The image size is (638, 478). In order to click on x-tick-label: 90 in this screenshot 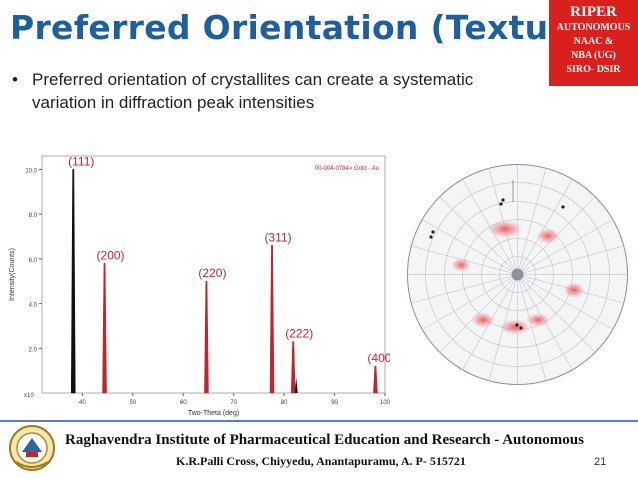, I will do `click(334, 403)`.